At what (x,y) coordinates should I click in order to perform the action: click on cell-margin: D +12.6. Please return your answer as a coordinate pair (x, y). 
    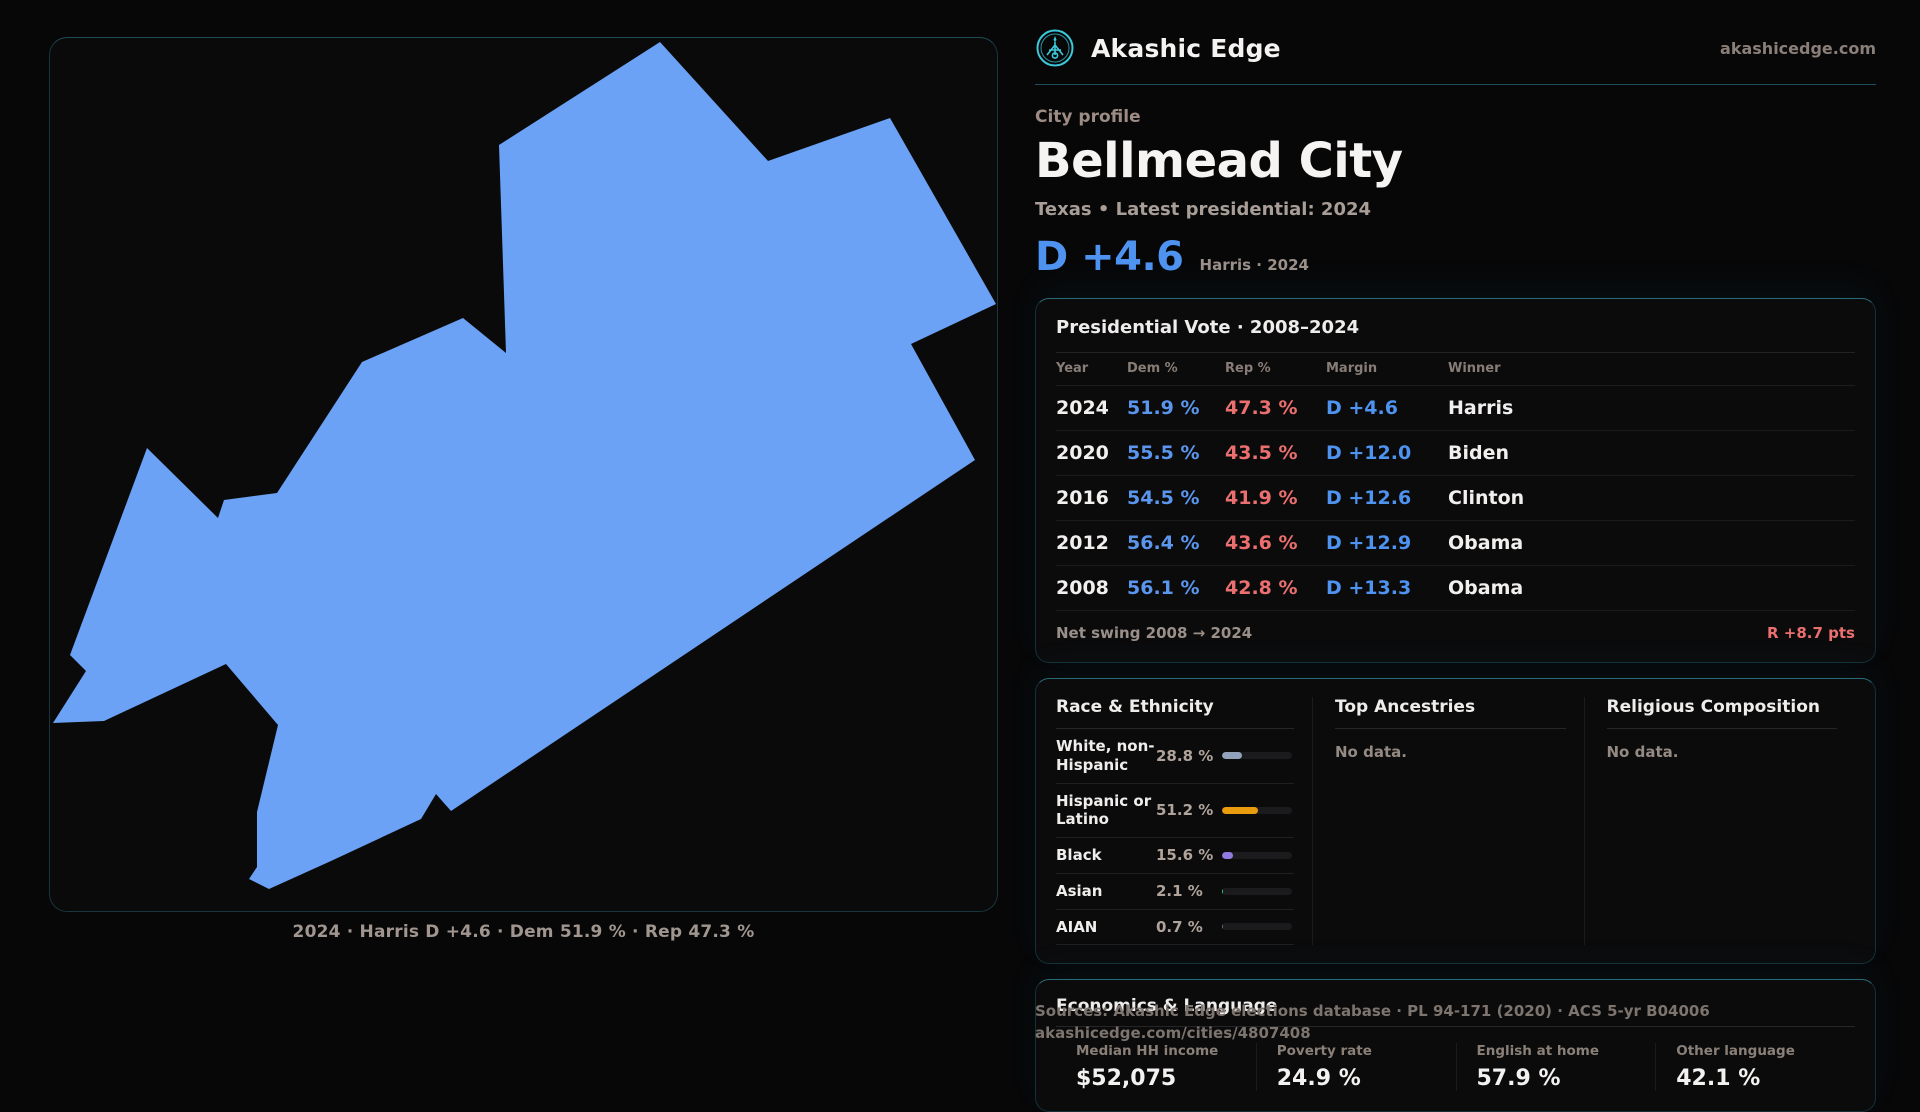
    Looking at the image, I should click on (1387, 498).